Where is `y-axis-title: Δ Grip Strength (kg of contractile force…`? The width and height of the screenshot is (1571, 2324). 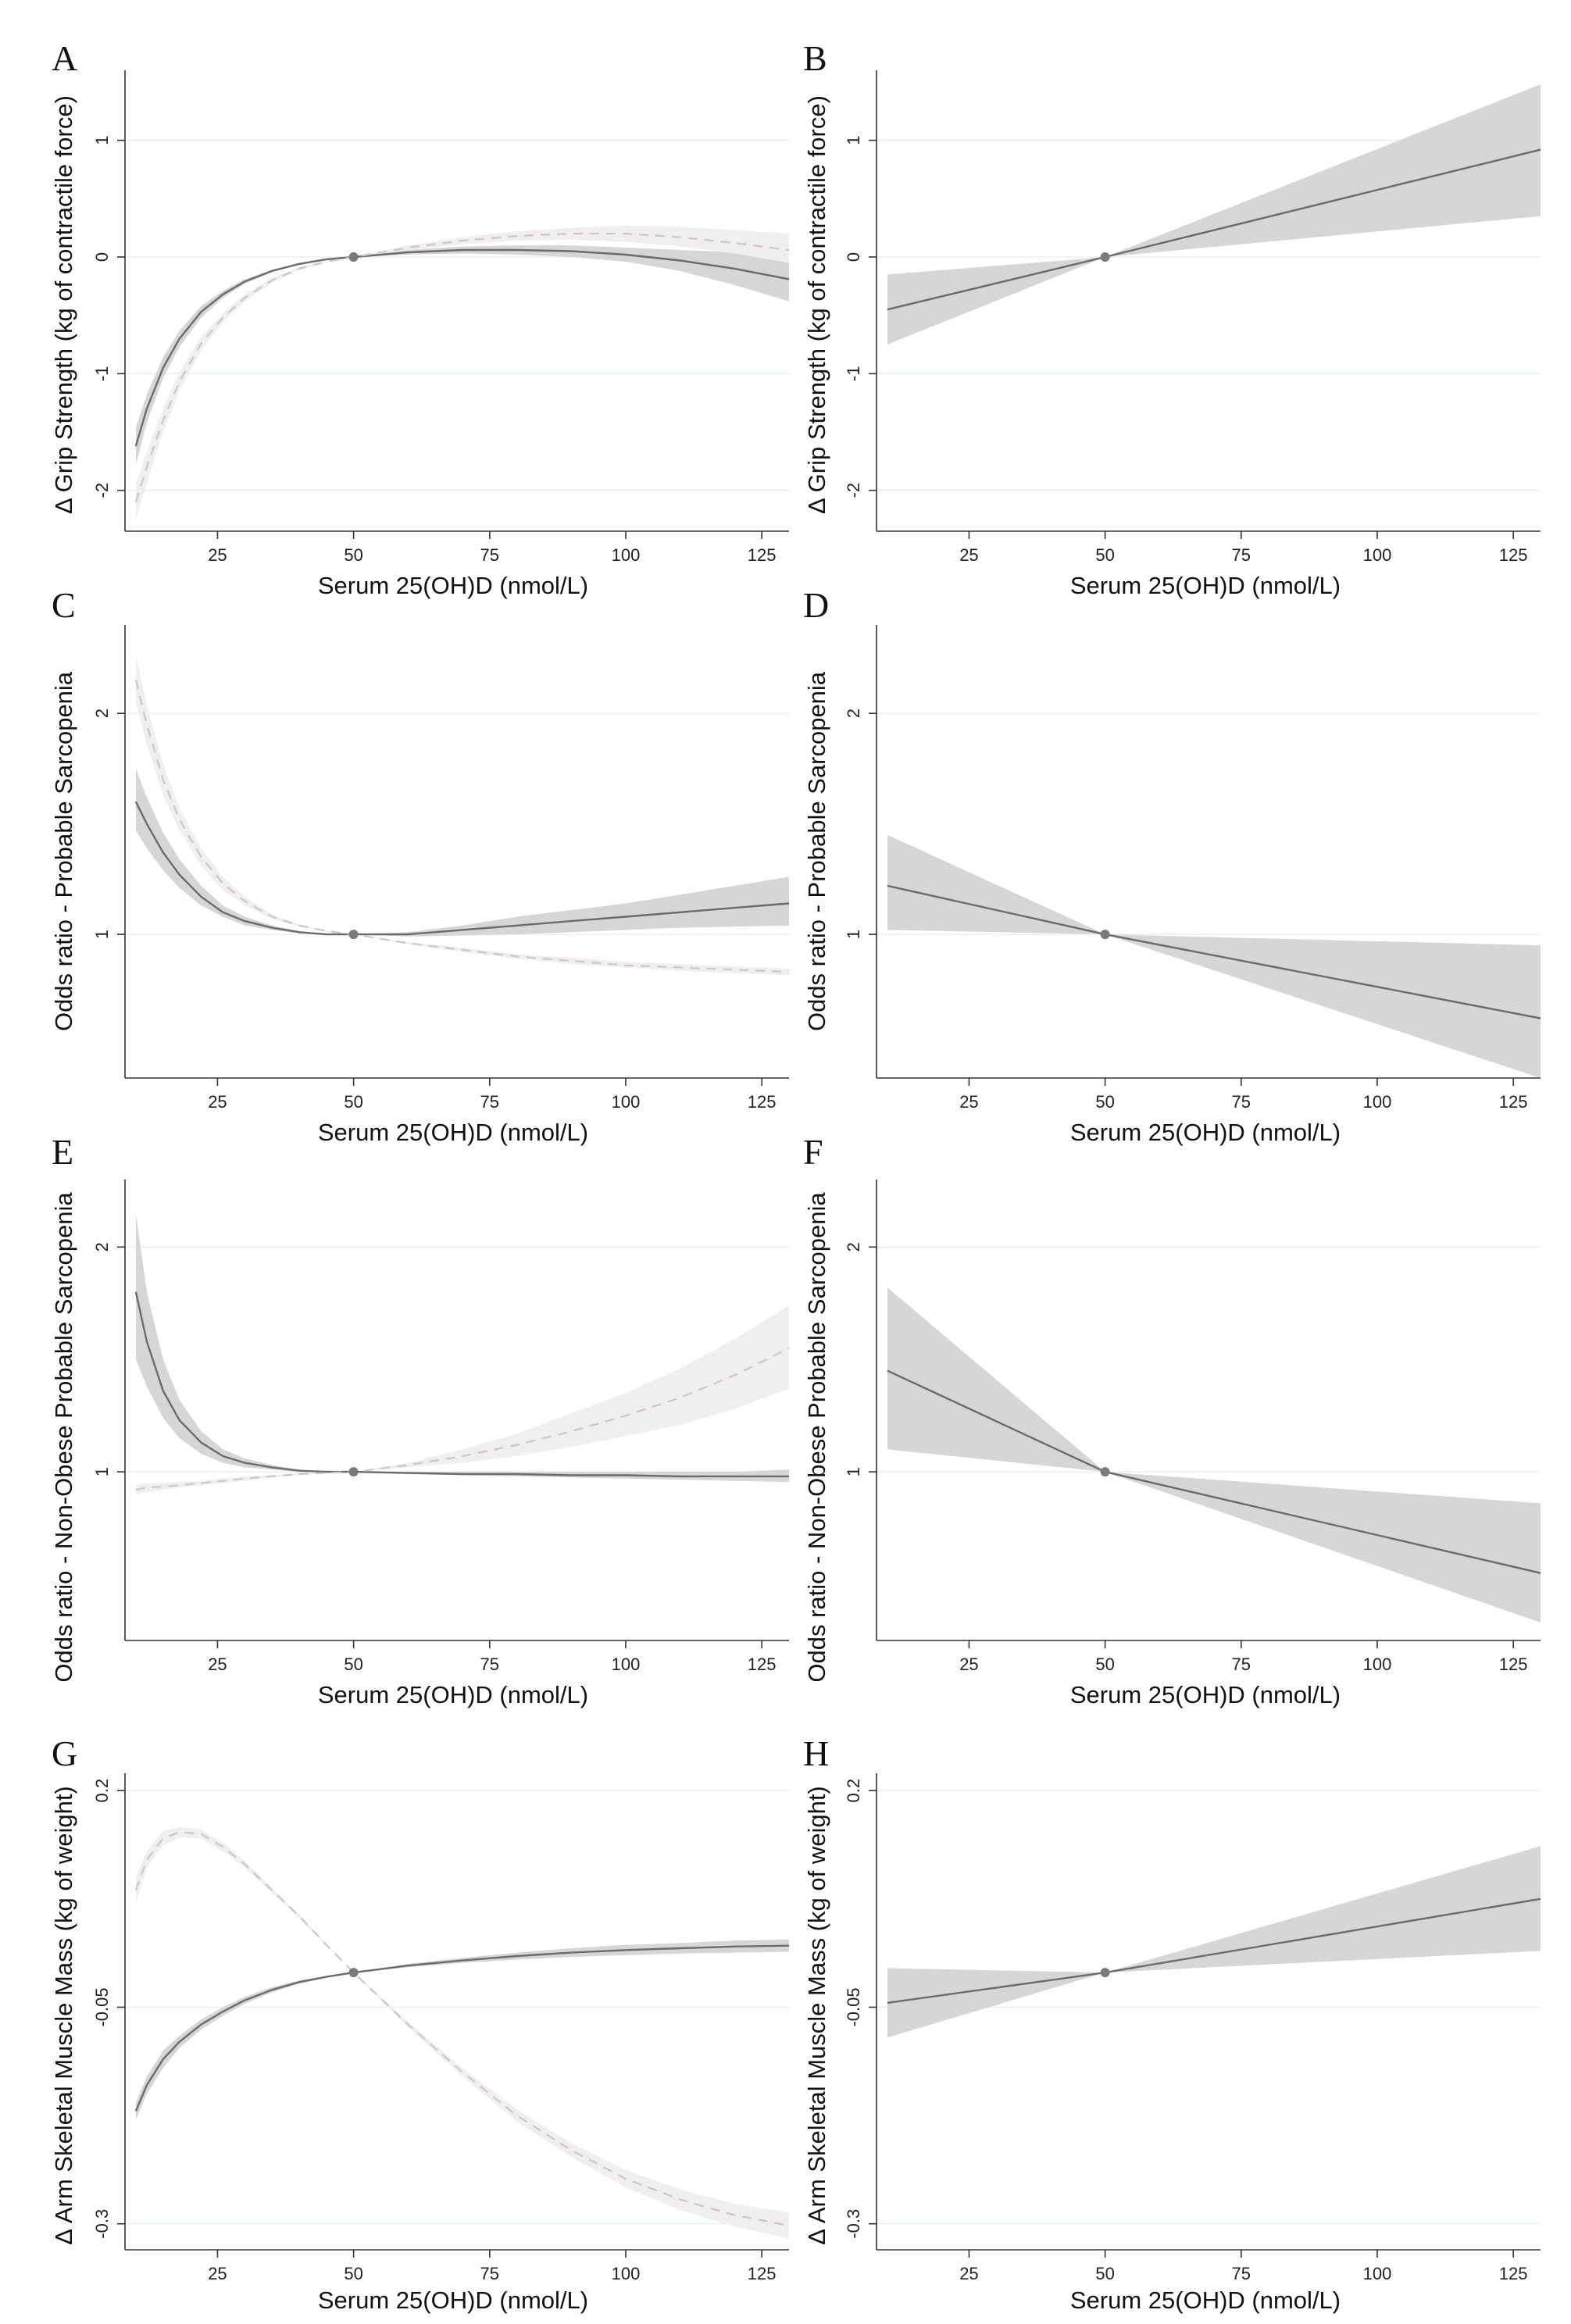 y-axis-title: Δ Grip Strength (kg of contractile force… is located at coordinates (817, 304).